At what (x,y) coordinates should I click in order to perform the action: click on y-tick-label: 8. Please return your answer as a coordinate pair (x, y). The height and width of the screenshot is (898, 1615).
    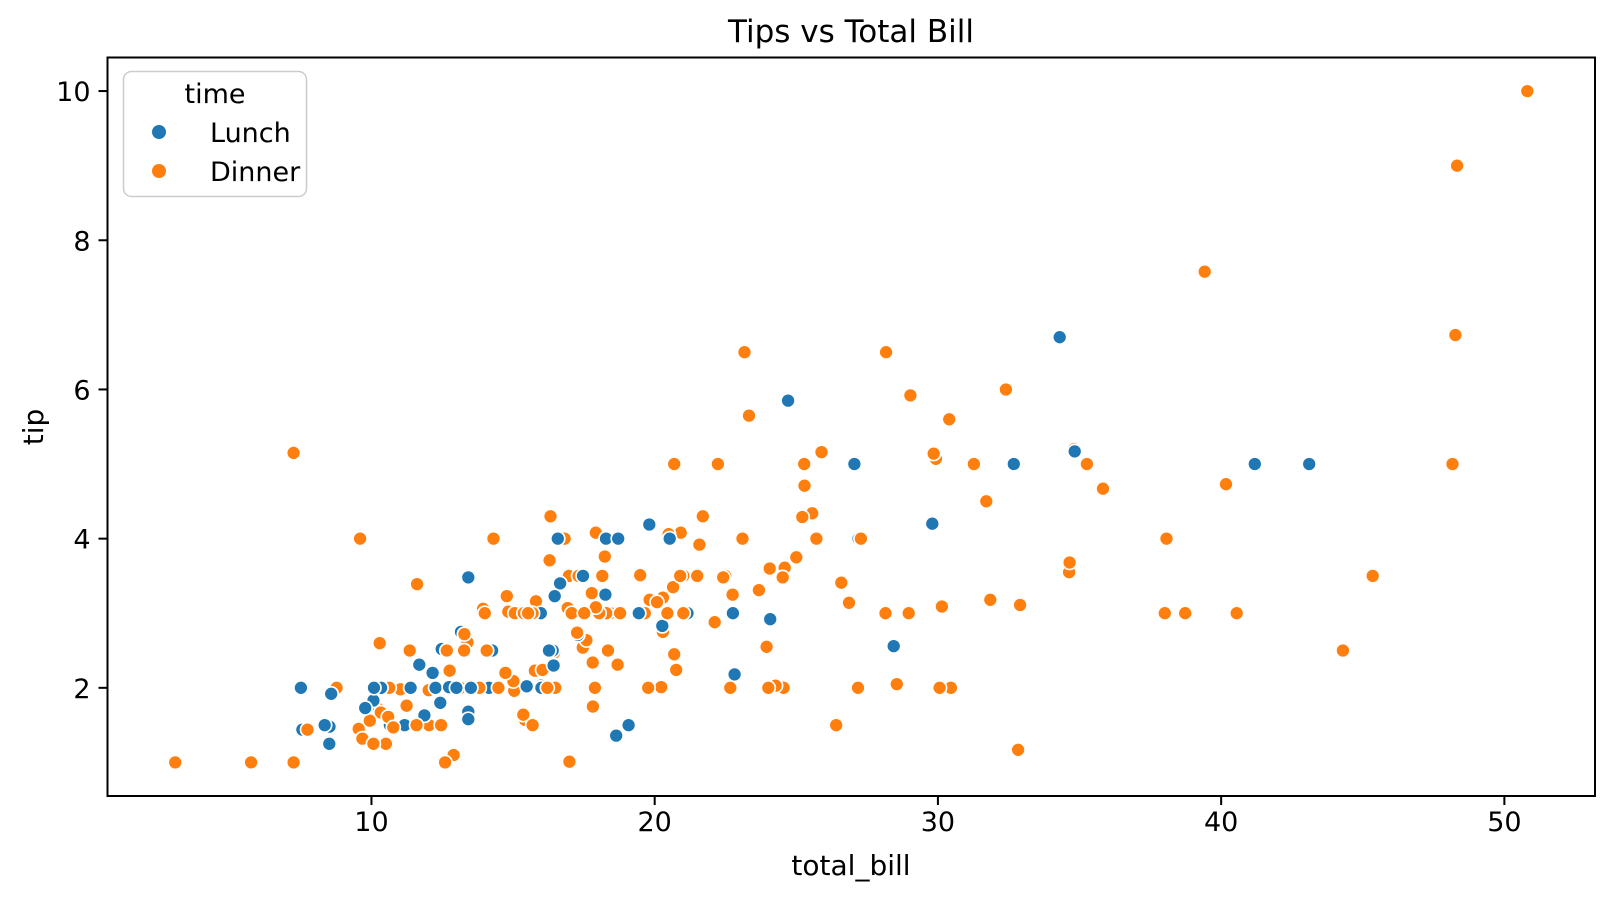
    Looking at the image, I should click on (81, 241).